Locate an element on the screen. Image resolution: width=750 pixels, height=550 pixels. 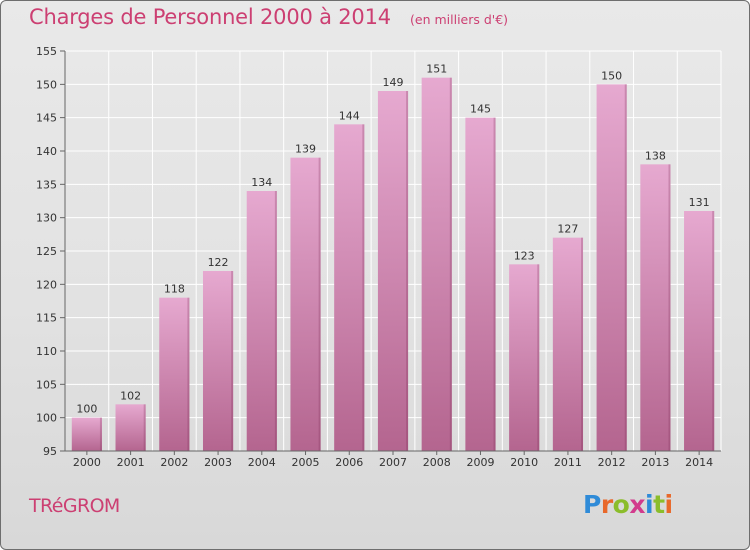
y-tick-label: 95 is located at coordinates (50, 451).